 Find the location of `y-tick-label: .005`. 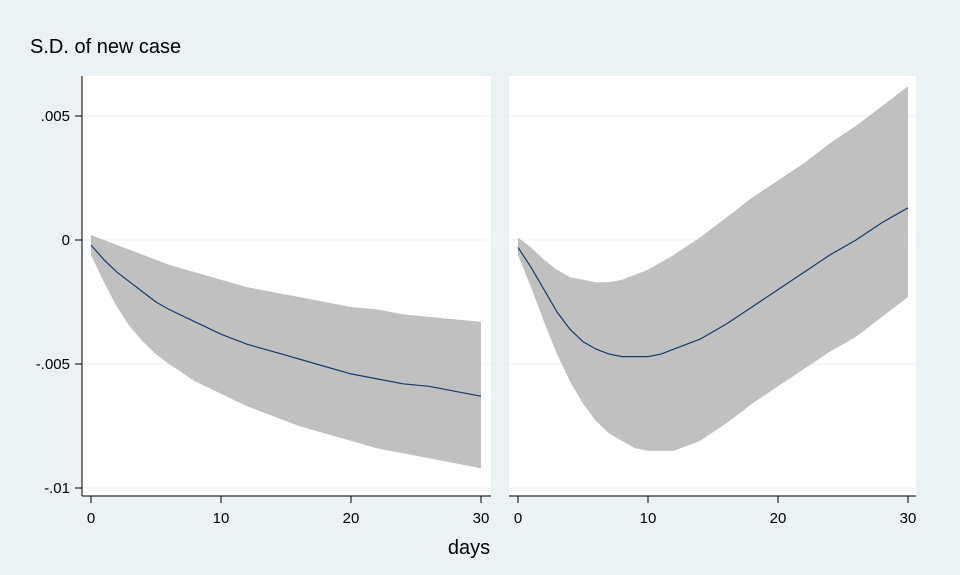

y-tick-label: .005 is located at coordinates (55, 116).